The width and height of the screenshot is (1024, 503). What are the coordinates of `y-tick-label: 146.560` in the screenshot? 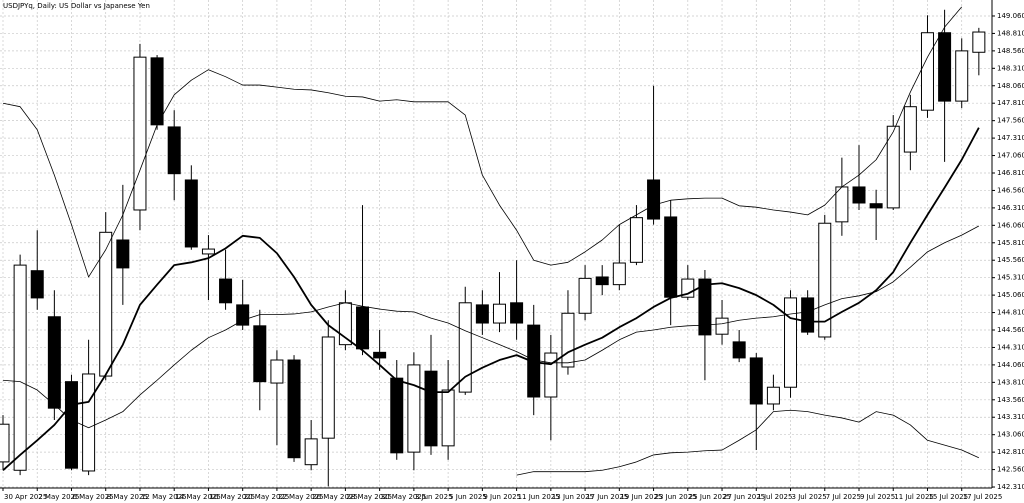 It's located at (1010, 190).